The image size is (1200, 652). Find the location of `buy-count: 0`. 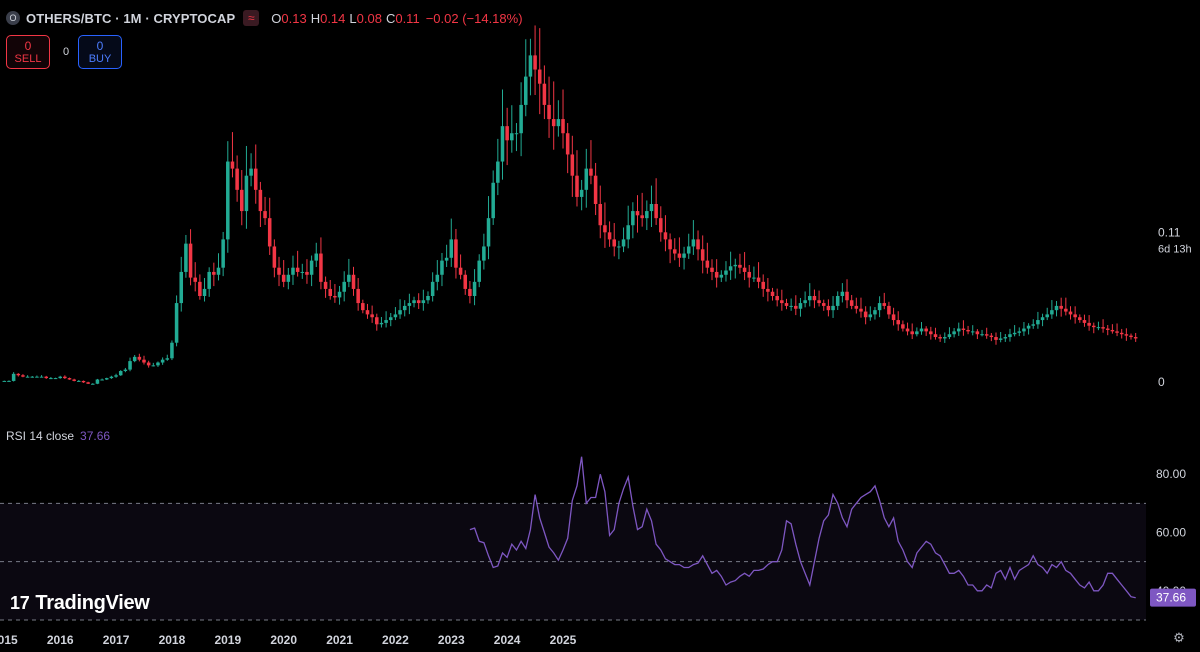

buy-count: 0 is located at coordinates (100, 46).